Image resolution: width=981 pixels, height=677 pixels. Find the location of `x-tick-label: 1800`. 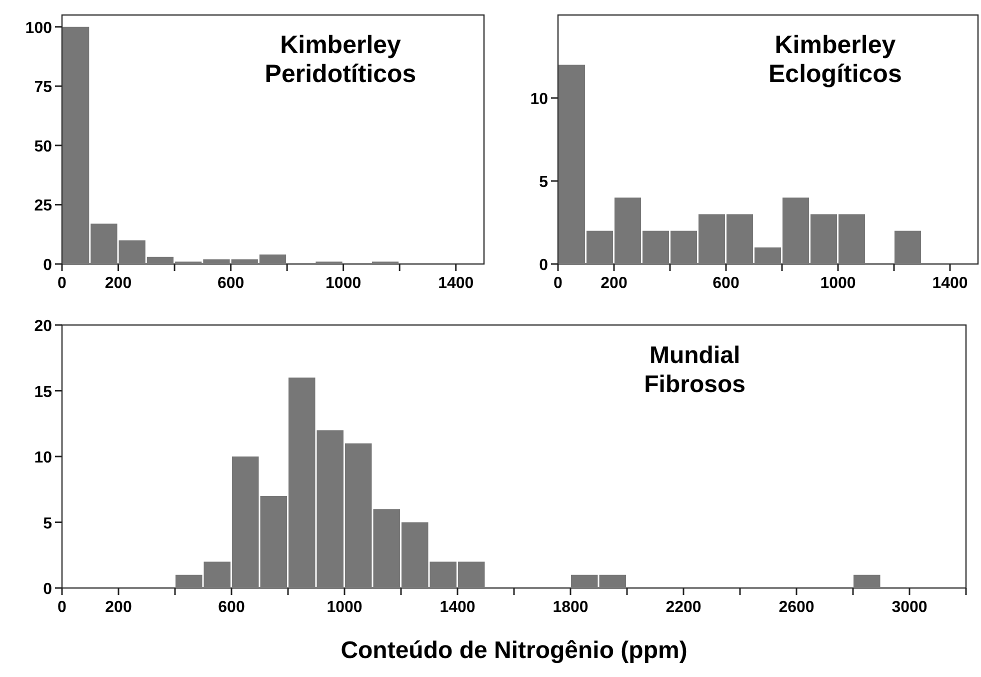

x-tick-label: 1800 is located at coordinates (570, 607).